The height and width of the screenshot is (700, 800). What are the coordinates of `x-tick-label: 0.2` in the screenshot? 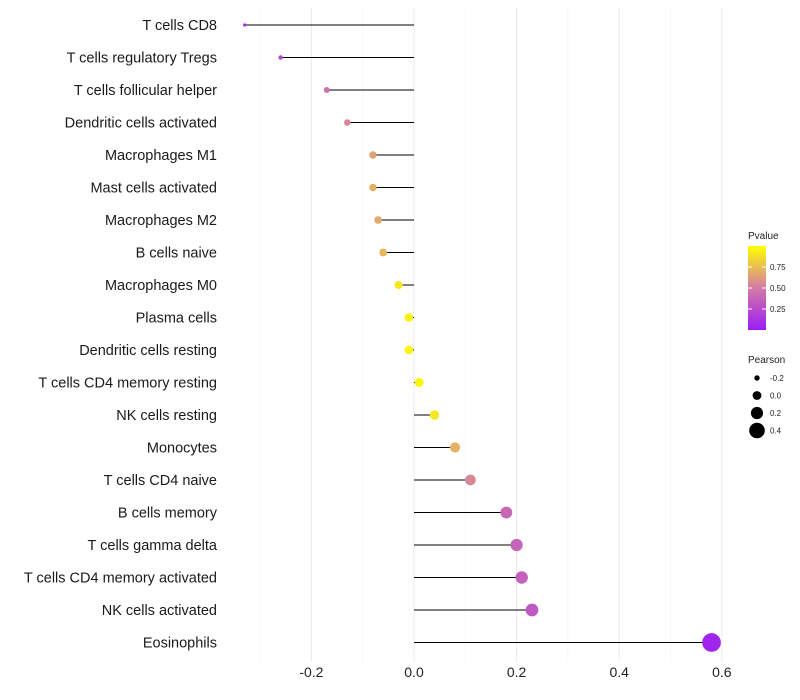 It's located at (517, 672).